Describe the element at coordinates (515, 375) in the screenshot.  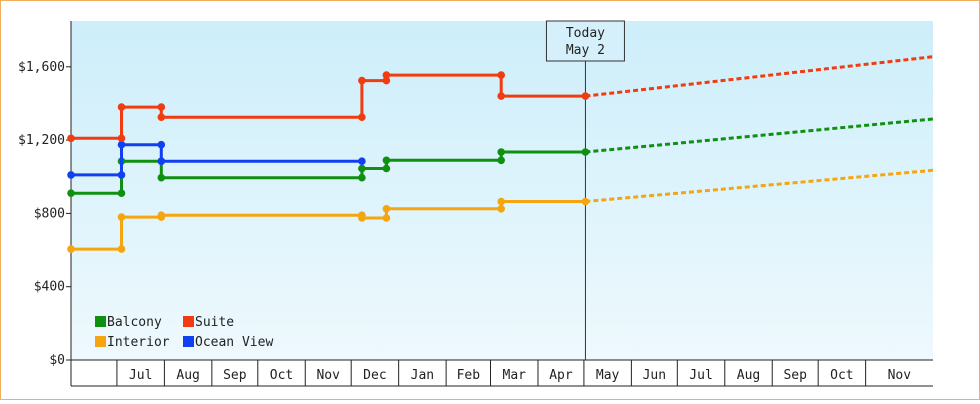
I see `x-month-label: Mar` at that location.